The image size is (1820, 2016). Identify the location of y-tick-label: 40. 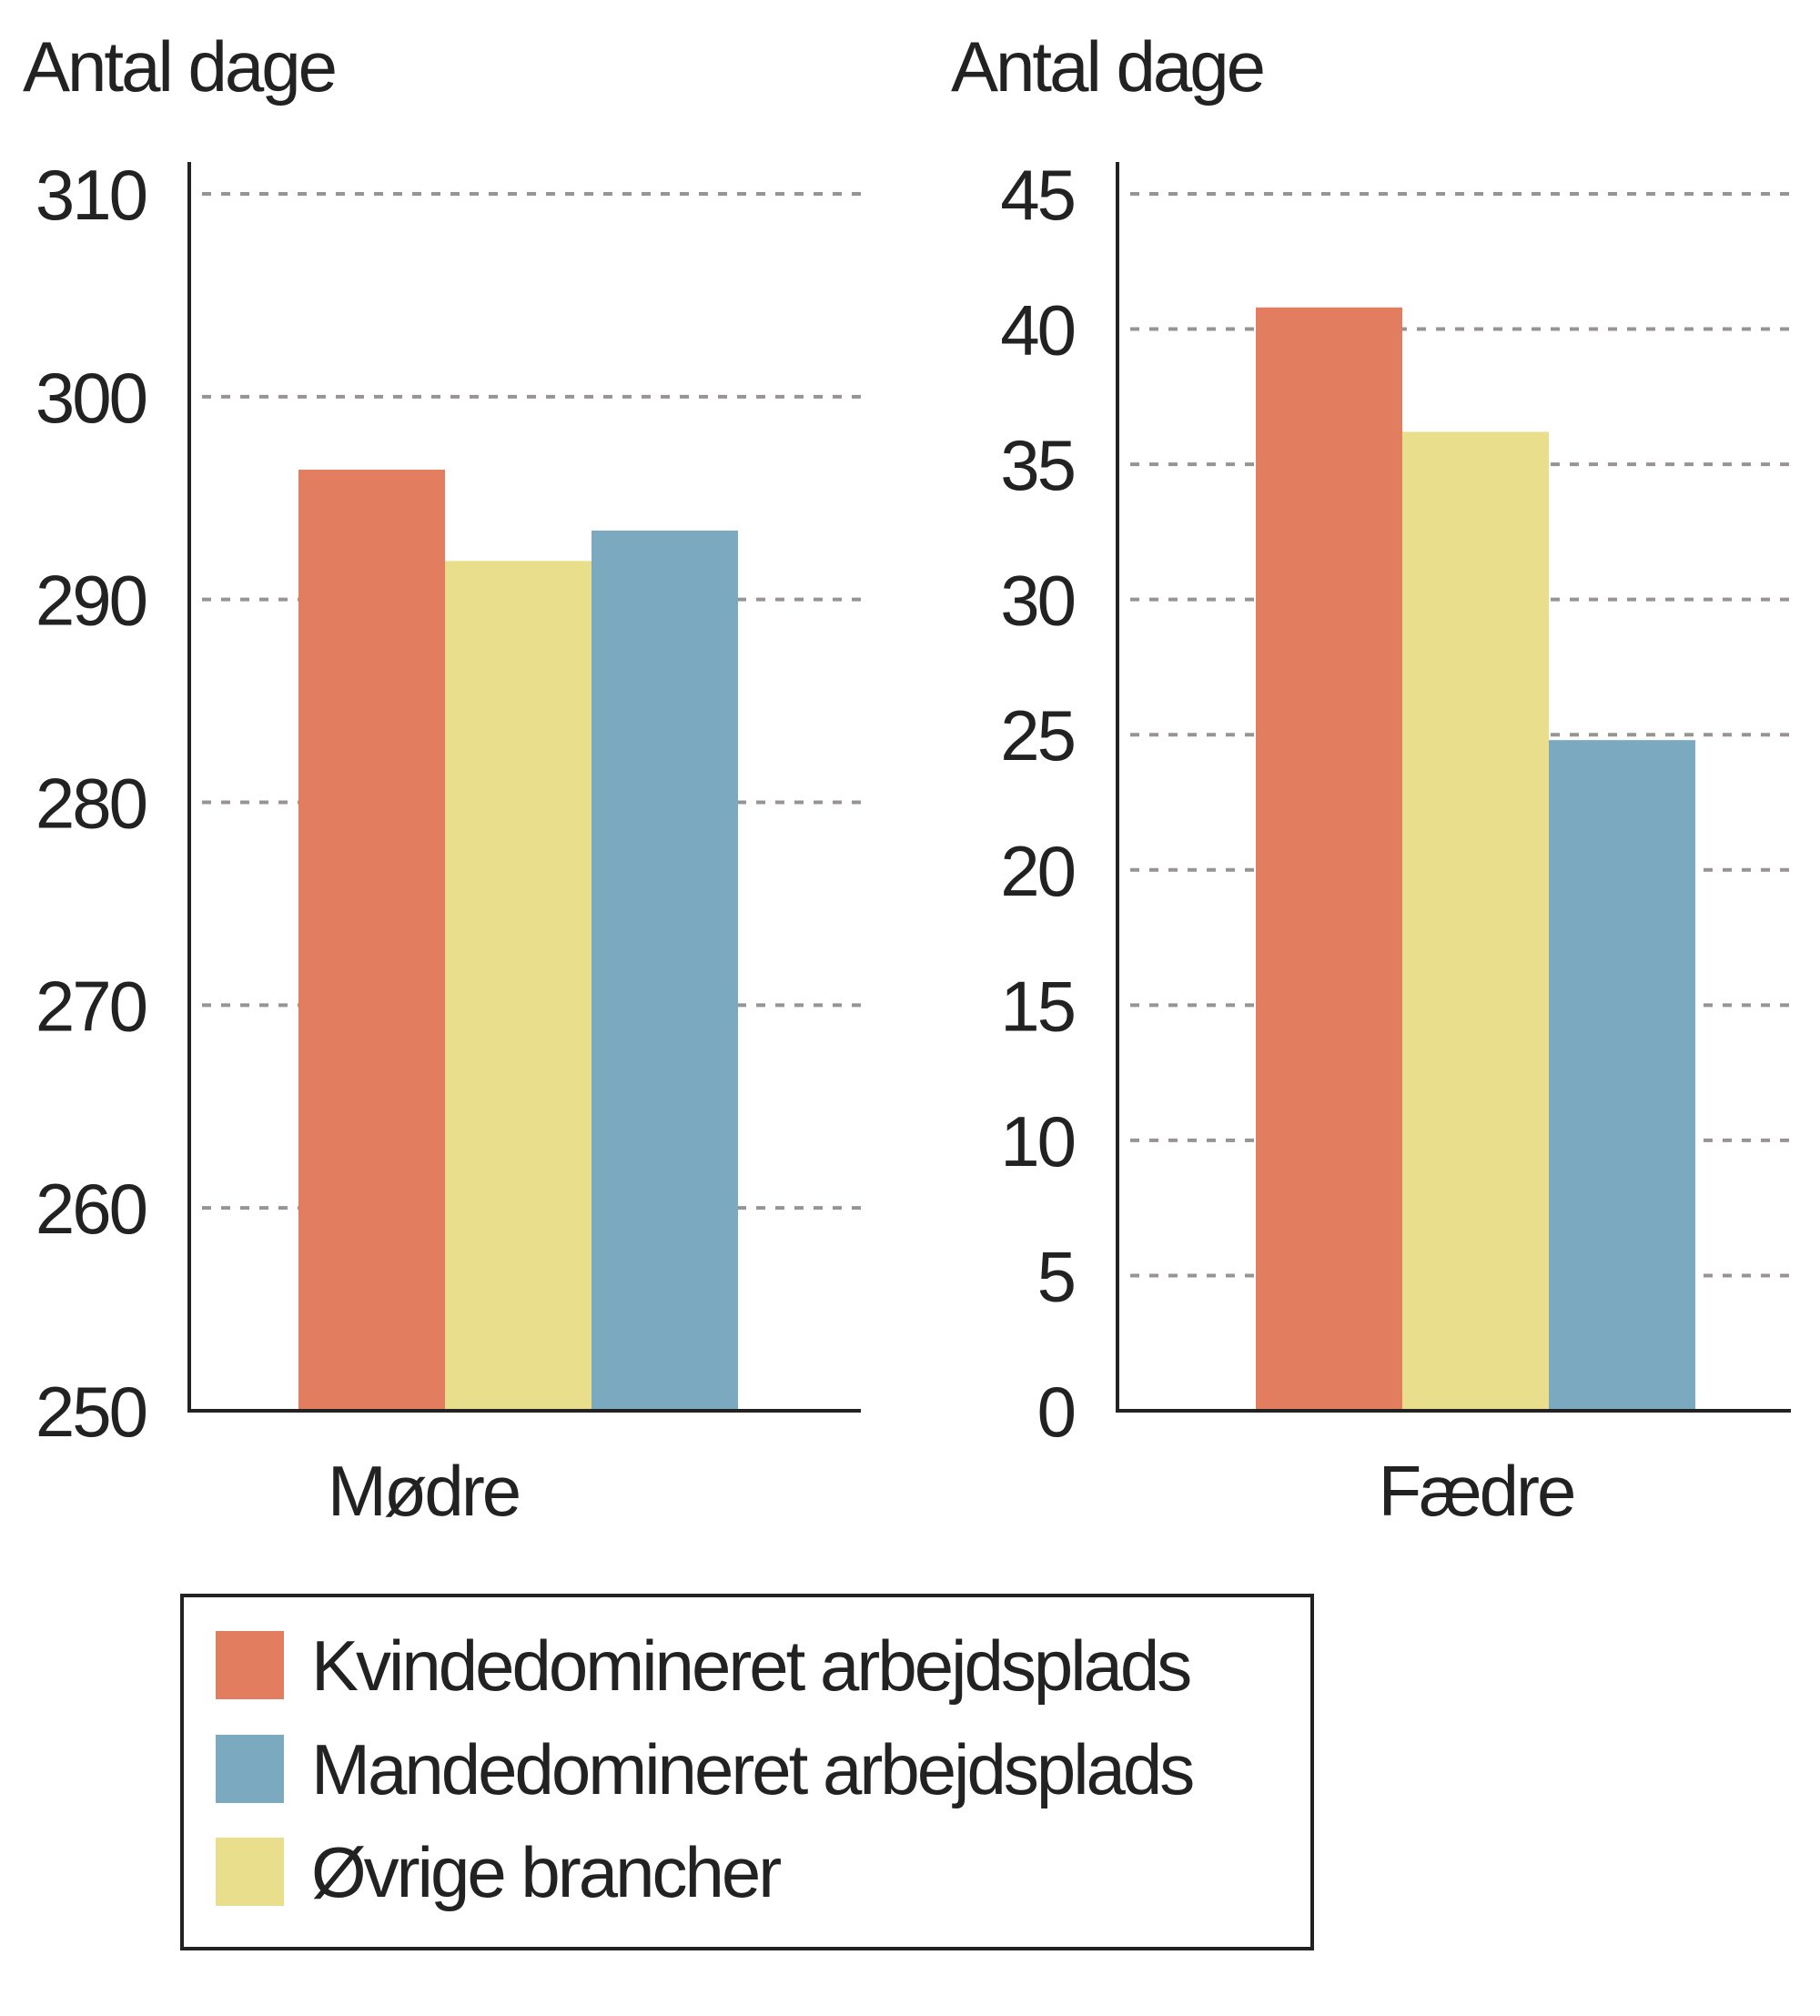
(1037, 330).